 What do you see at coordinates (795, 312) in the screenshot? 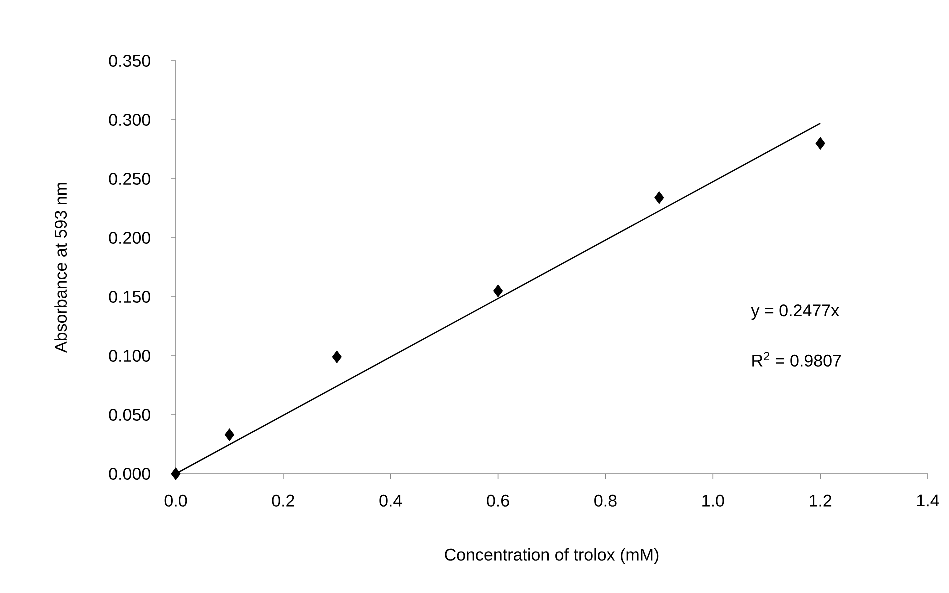
I see `annotation: y = 0.2477x` at bounding box center [795, 312].